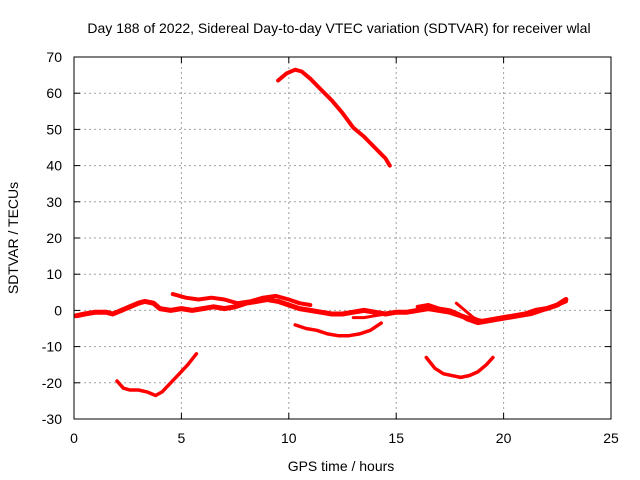 This screenshot has height=480, width=640. What do you see at coordinates (334, 117) in the screenshot?
I see `series-track-rising-arc` at bounding box center [334, 117].